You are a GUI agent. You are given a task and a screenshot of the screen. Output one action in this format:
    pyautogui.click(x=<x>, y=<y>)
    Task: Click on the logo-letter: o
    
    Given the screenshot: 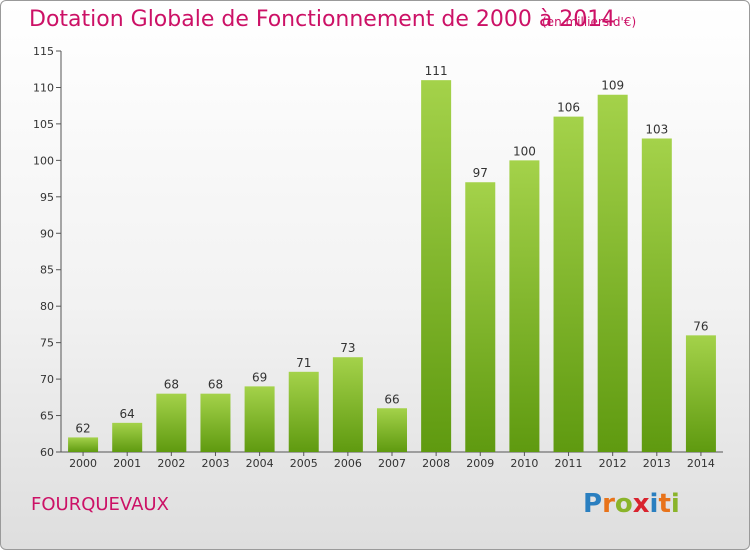 What is the action you would take?
    pyautogui.click(x=623, y=504)
    